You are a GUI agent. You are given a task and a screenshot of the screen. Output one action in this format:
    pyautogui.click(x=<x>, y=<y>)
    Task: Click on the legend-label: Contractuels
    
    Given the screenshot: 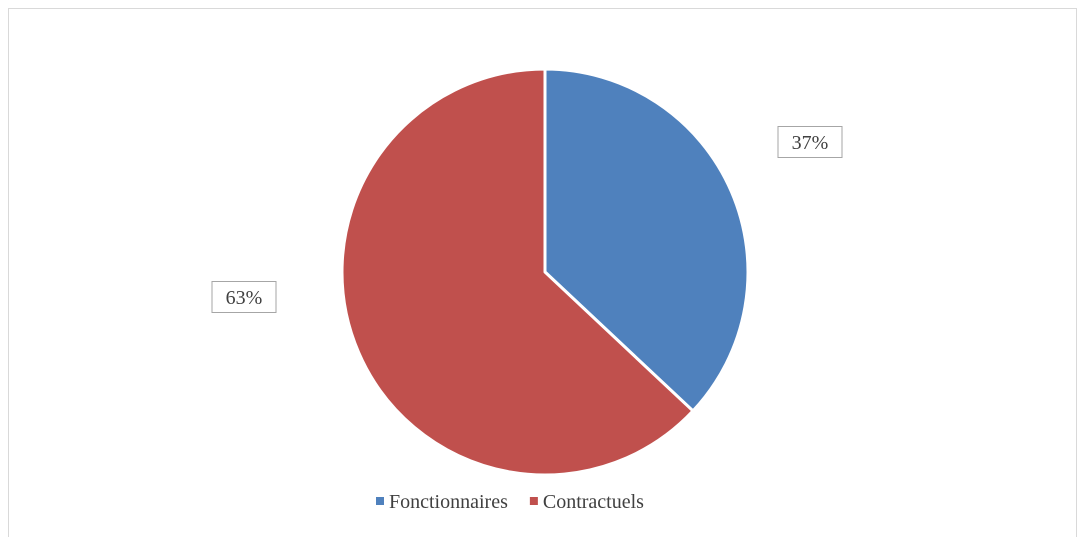 What is the action you would take?
    pyautogui.click(x=593, y=502)
    